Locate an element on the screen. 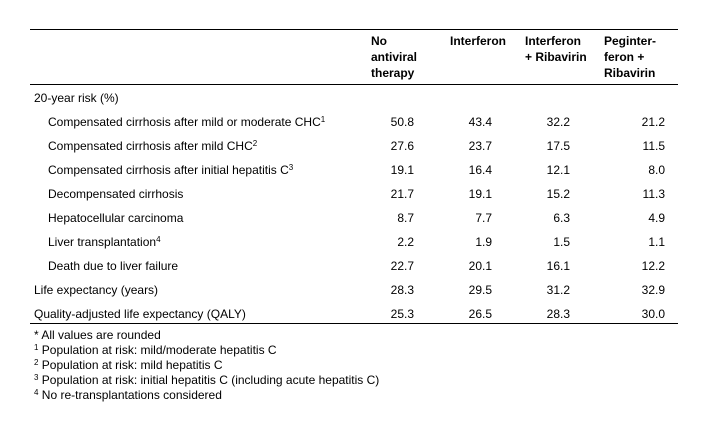 This screenshot has height=424, width=704. value-cell-none: 22.7 is located at coordinates (402, 266).